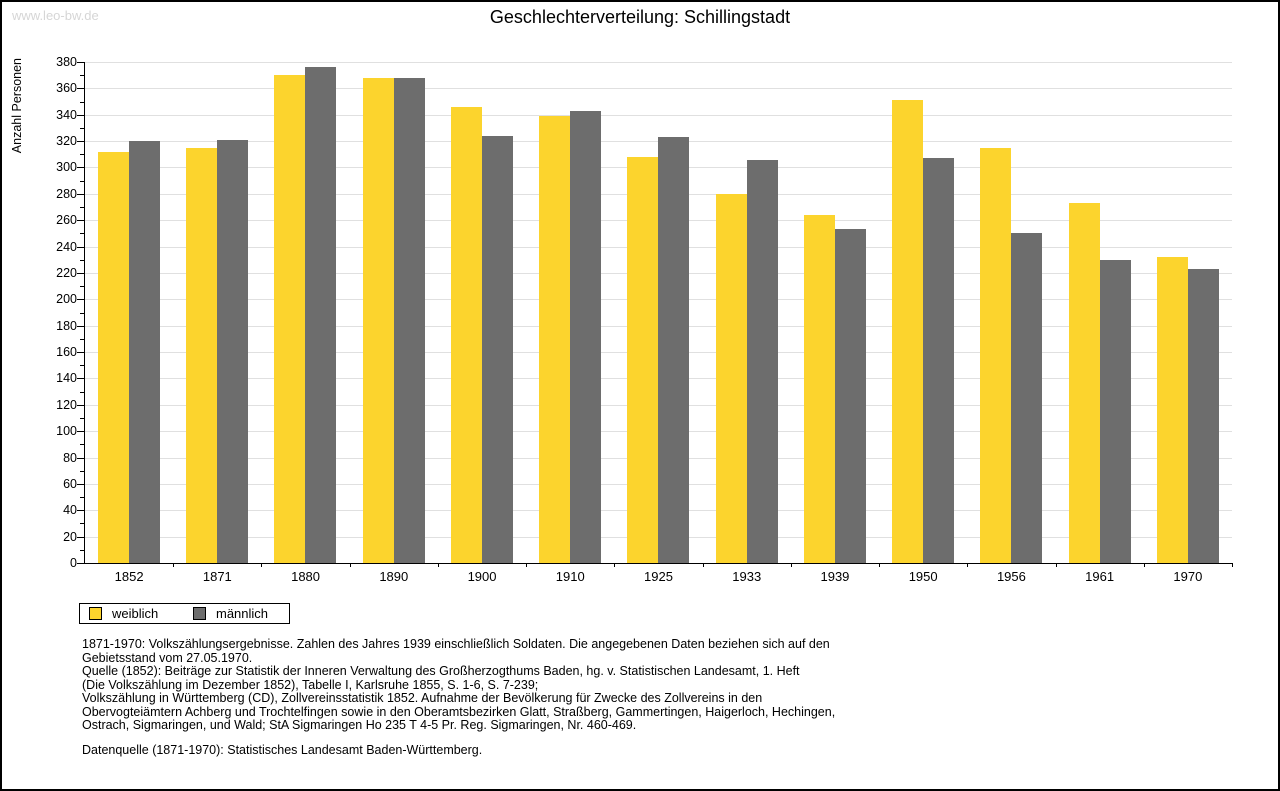 Image resolution: width=1280 pixels, height=791 pixels. I want to click on y-tick-label: 80, so click(70, 457).